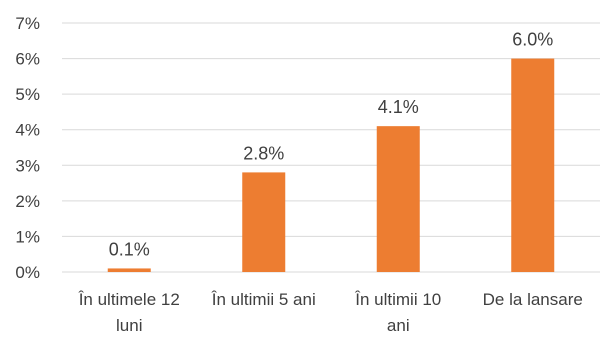 The height and width of the screenshot is (339, 603). Describe the element at coordinates (533, 299) in the screenshot. I see `category-label: De la lansare` at that location.